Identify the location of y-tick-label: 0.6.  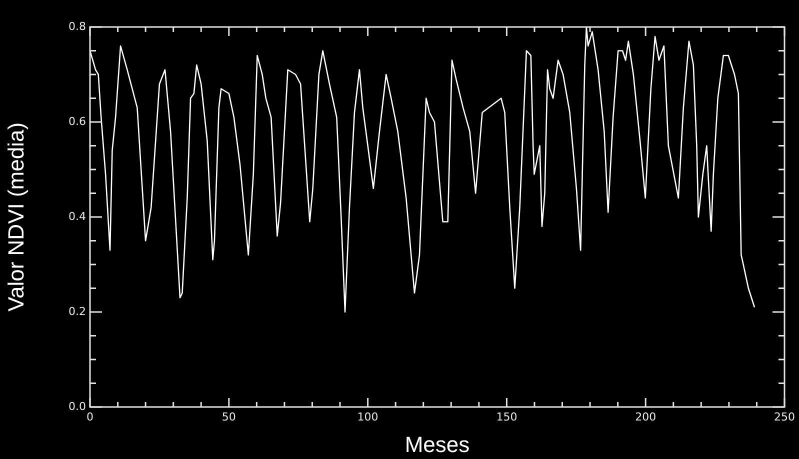
(77, 121).